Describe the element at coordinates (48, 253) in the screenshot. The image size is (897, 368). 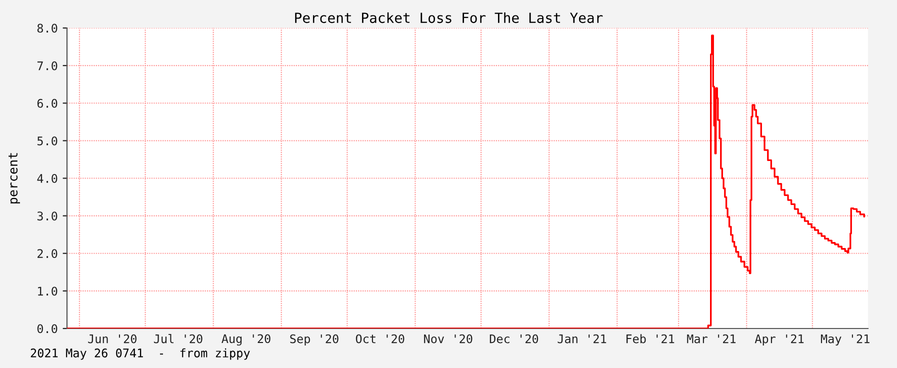
I see `y-tick-label: 2.0` at that location.